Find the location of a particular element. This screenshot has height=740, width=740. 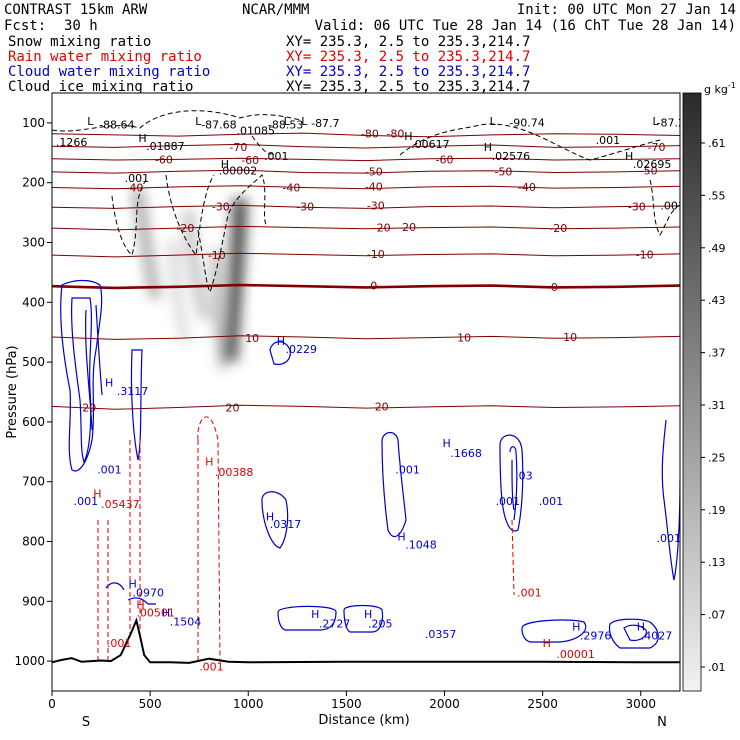

colorbar-scale is located at coordinates (692, 392).